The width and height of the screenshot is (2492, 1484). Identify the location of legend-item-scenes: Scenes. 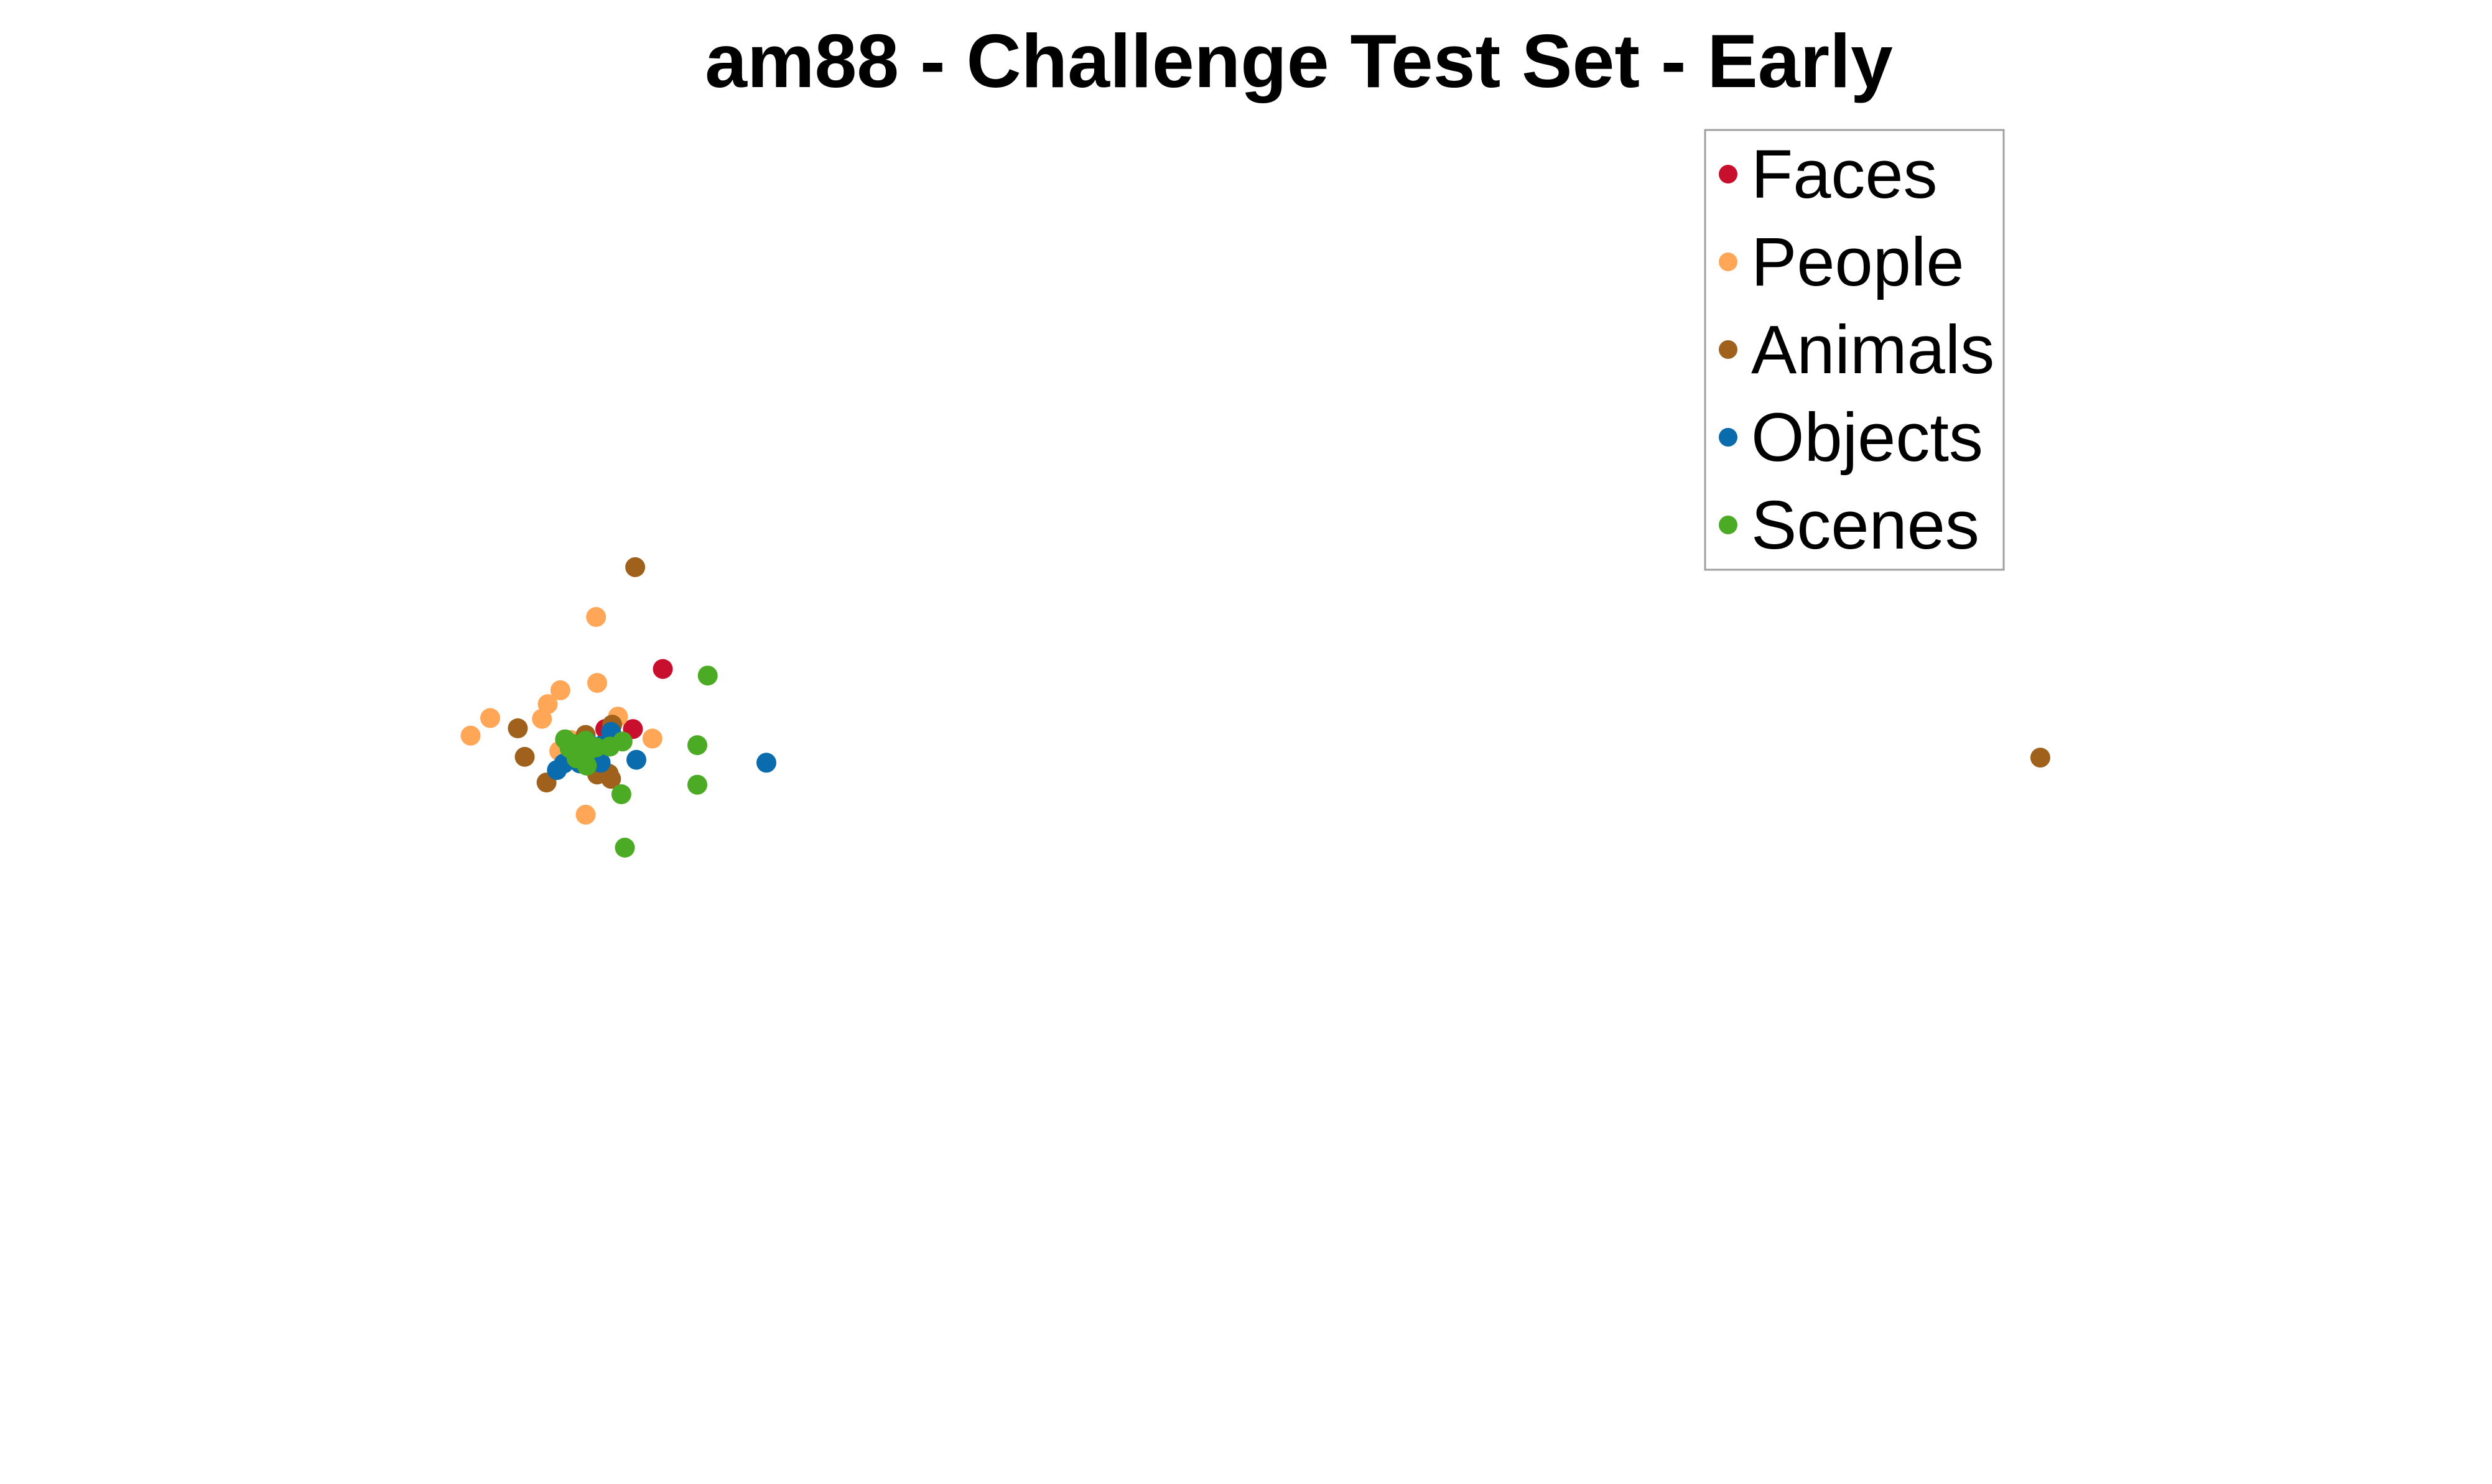
(1849, 525).